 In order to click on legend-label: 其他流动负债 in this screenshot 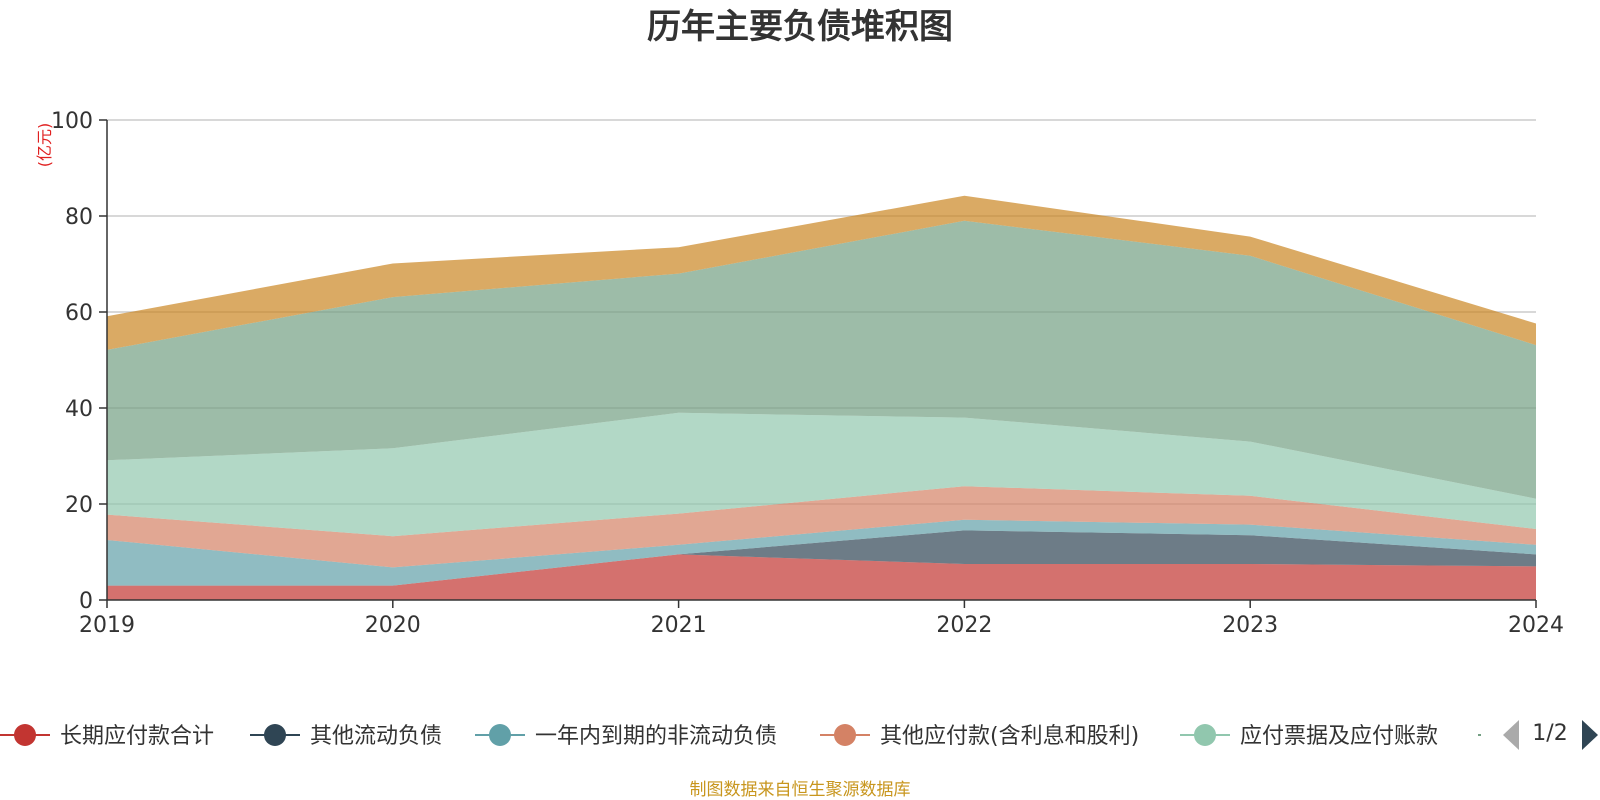, I will do `click(376, 736)`.